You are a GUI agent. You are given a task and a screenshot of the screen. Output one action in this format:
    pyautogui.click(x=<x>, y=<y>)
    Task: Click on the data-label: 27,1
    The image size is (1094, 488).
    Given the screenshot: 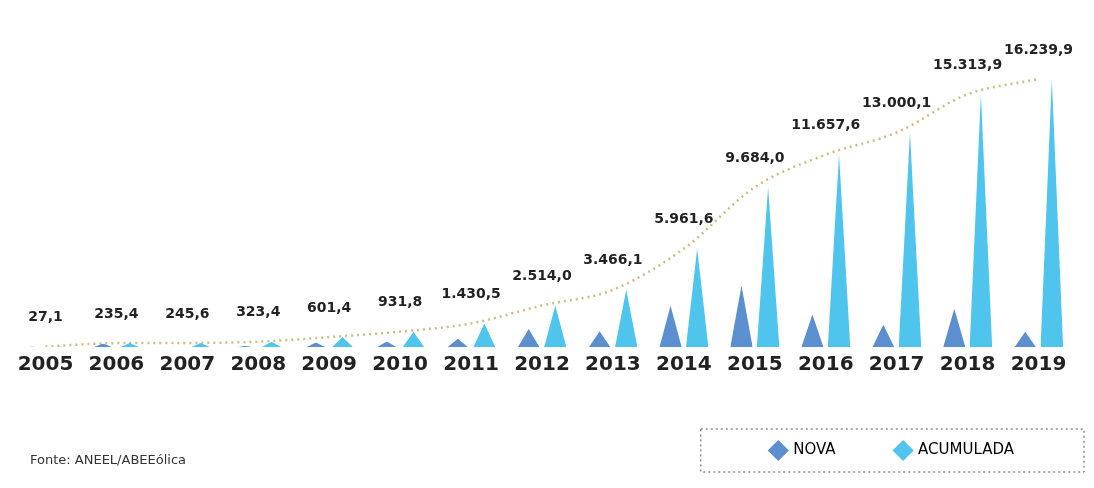 What is the action you would take?
    pyautogui.click(x=45, y=316)
    